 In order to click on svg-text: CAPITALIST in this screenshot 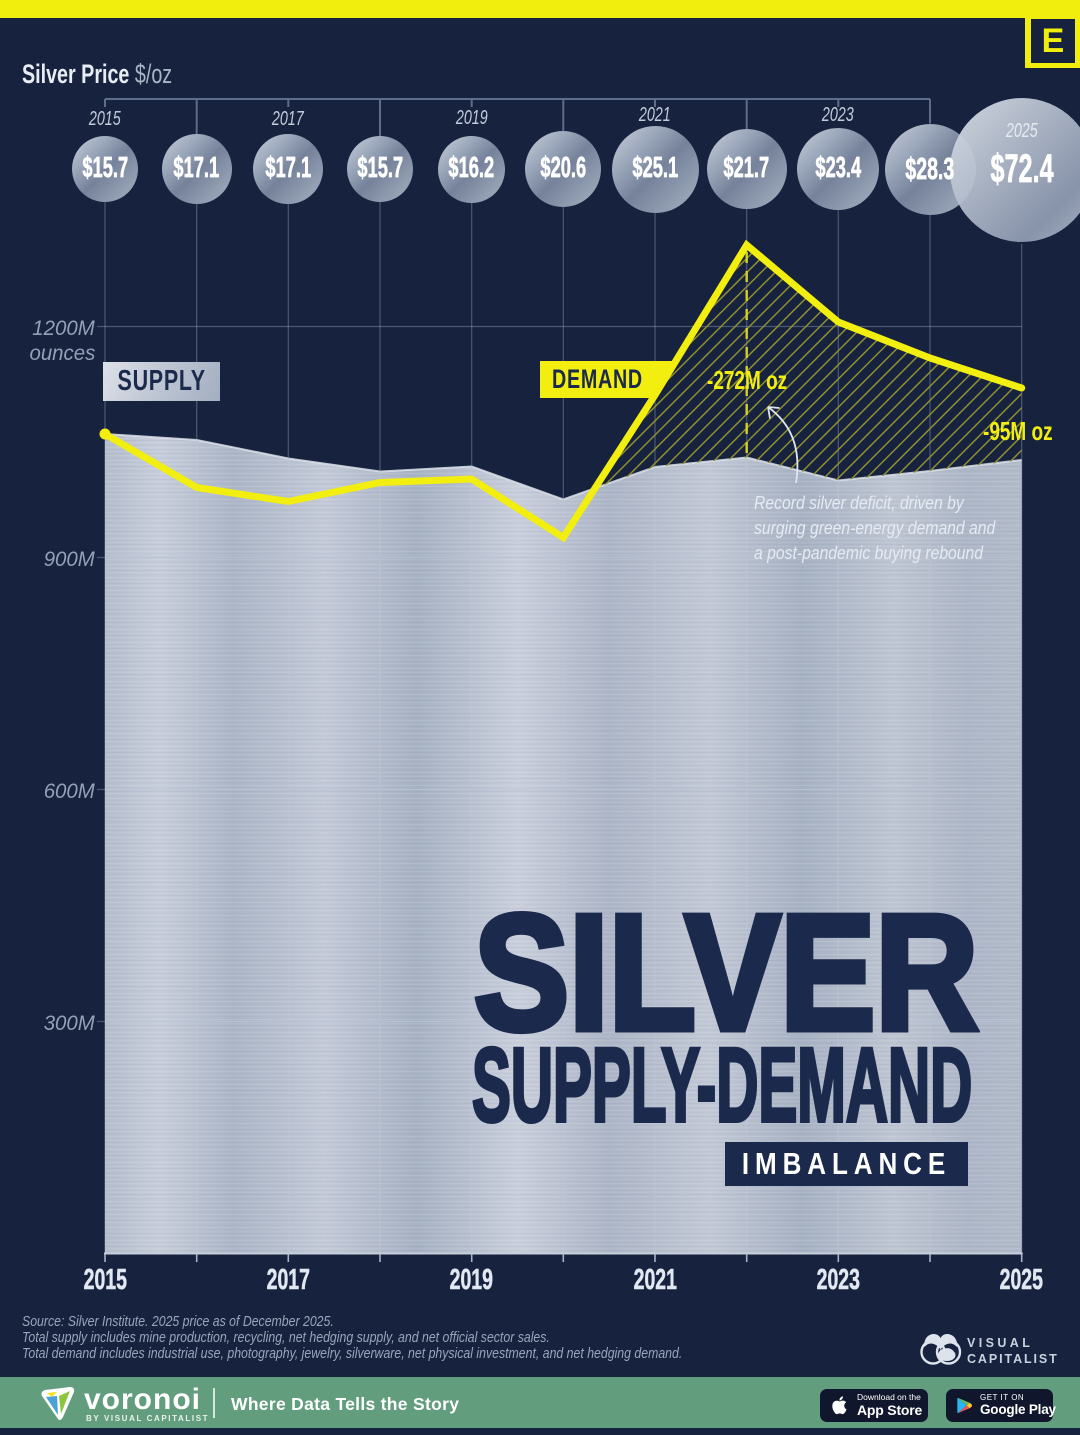, I will do `click(1013, 1359)`.